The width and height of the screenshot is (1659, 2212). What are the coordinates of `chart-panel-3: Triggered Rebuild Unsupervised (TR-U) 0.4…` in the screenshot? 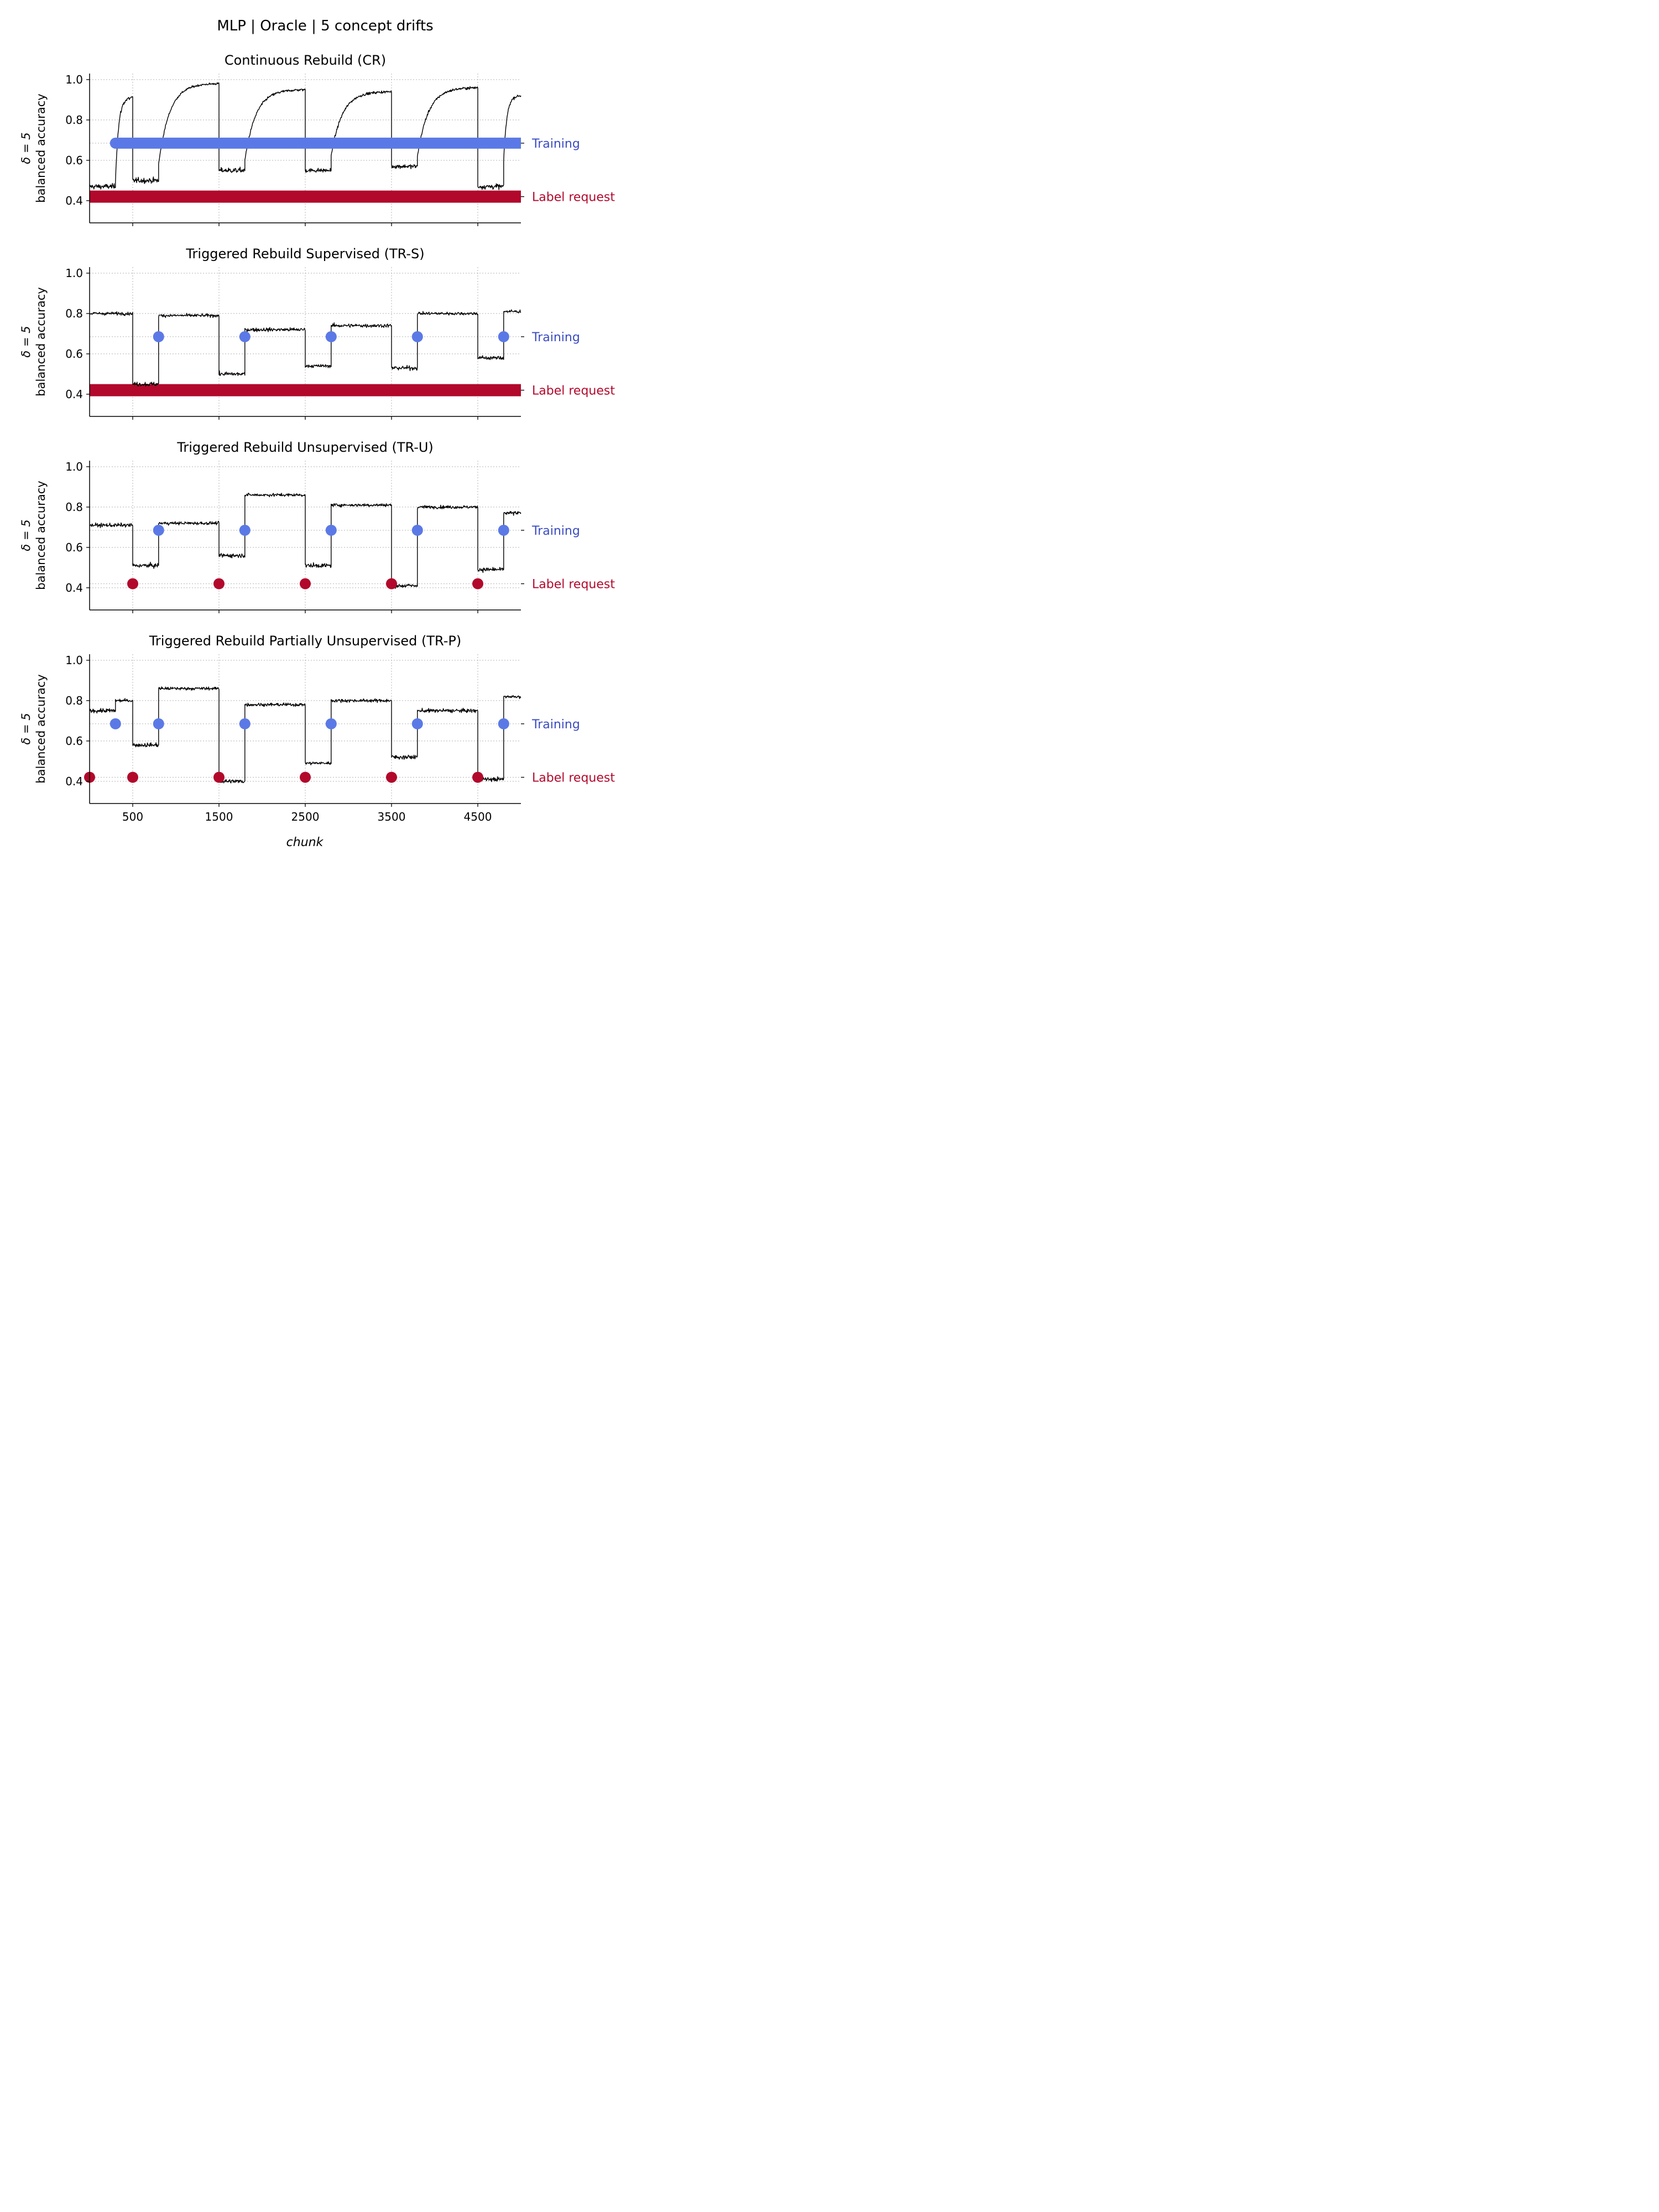 It's located at (317, 527).